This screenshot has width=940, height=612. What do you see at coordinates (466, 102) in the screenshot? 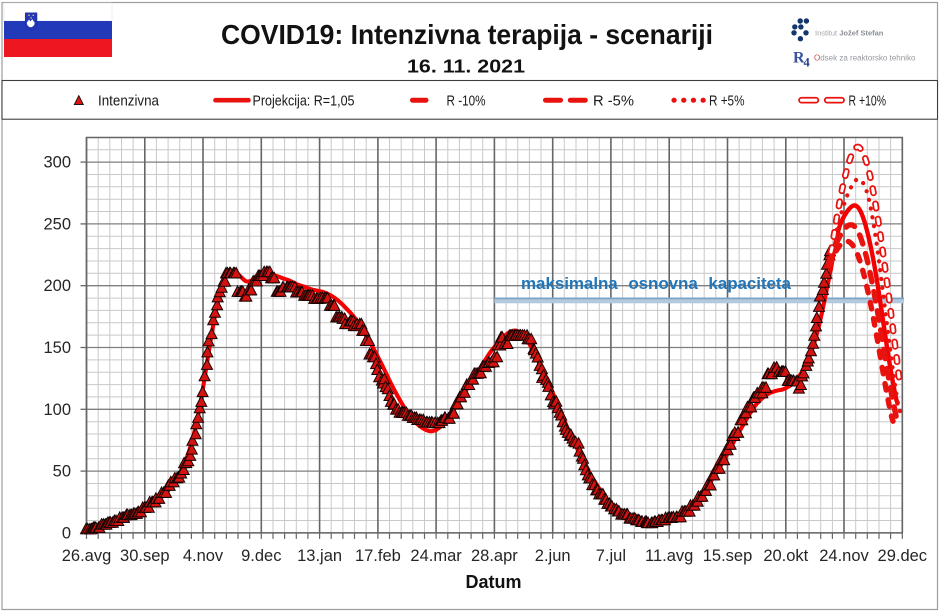
I see `svg-text: R -10%` at bounding box center [466, 102].